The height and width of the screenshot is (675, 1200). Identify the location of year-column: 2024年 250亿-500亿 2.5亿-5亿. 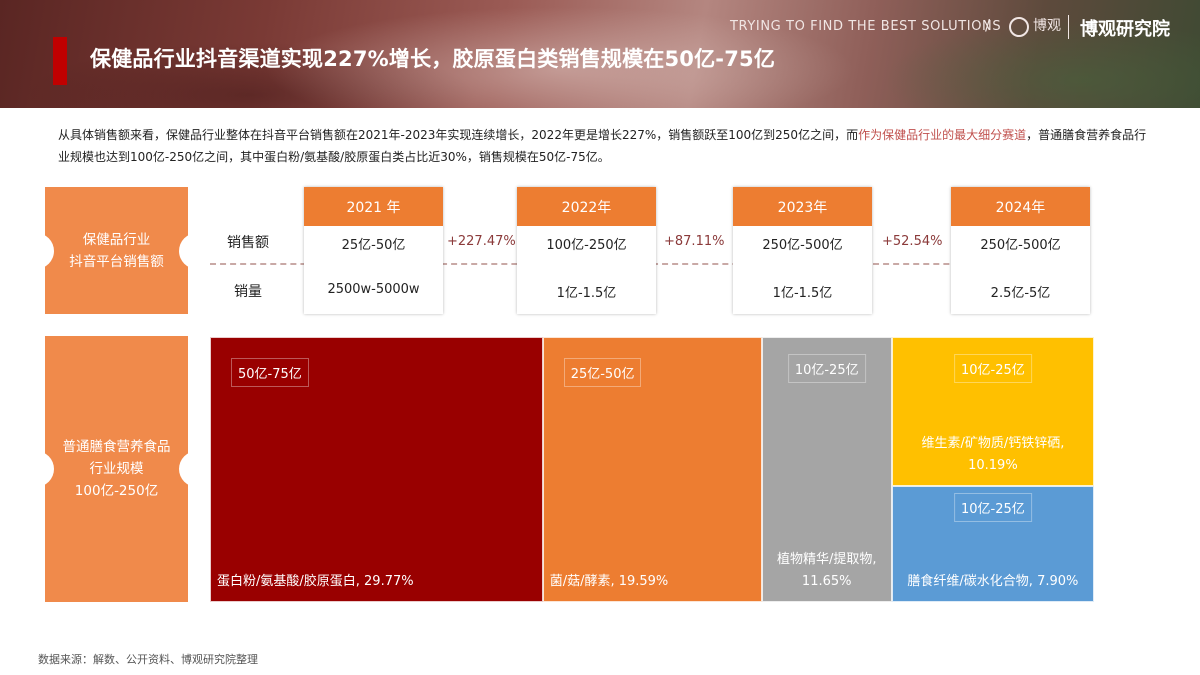
(1020, 250).